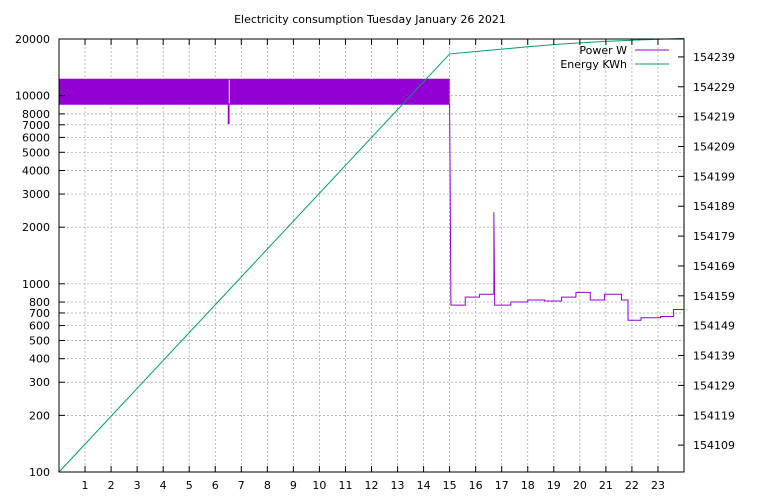 The height and width of the screenshot is (500, 768). I want to click on legend-label: Power W, so click(603, 50).